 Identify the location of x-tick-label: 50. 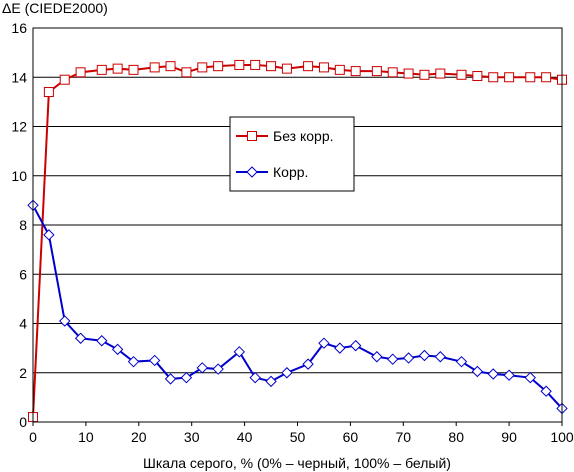
(298, 437).